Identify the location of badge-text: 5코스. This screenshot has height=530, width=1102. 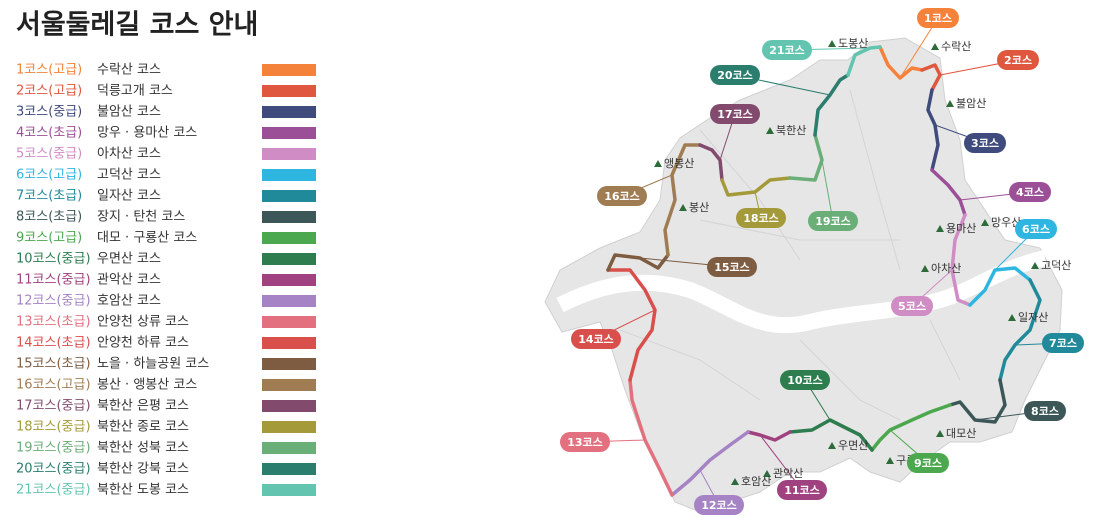
(912, 306).